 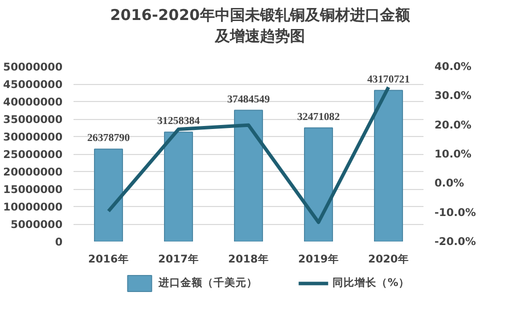 What do you see at coordinates (208, 283) in the screenshot?
I see `legend-label: 进口金额（千美元）` at bounding box center [208, 283].